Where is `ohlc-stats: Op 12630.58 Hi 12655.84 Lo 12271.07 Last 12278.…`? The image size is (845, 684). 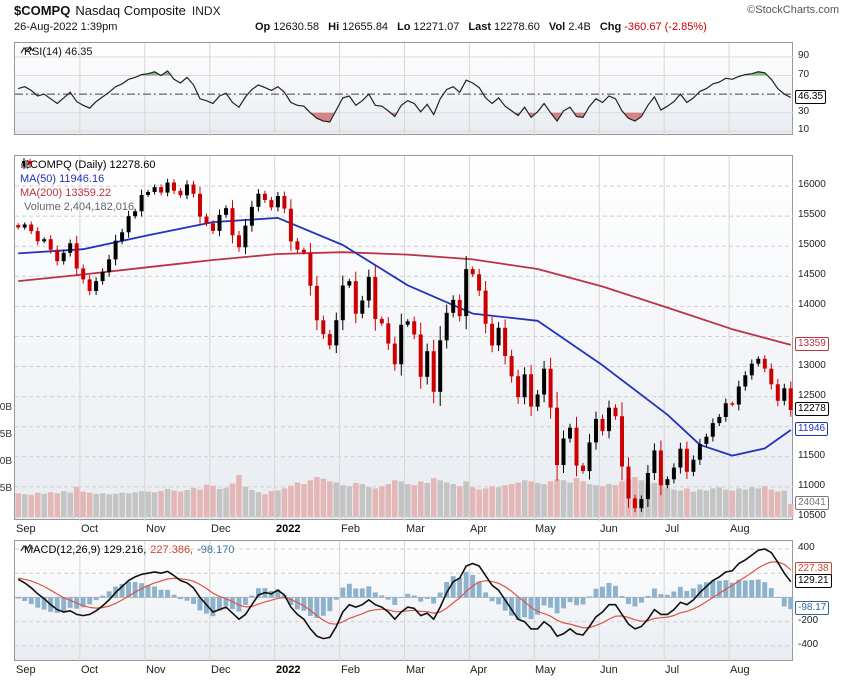
ohlc-stats: Op 12630.58 Hi 12655.84 Lo 12271.07 Last 12278.… is located at coordinates (485, 27).